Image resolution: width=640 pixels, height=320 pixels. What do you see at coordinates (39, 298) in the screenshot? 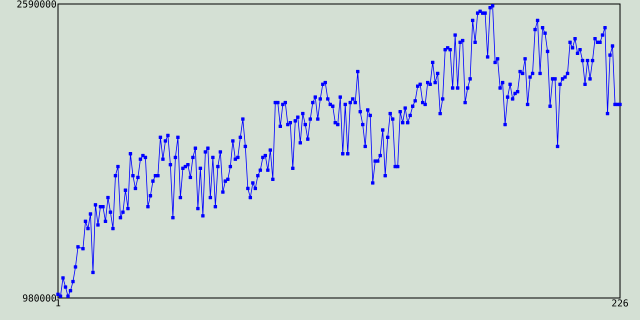
I see `y-tick-label: 980000` at bounding box center [39, 298].